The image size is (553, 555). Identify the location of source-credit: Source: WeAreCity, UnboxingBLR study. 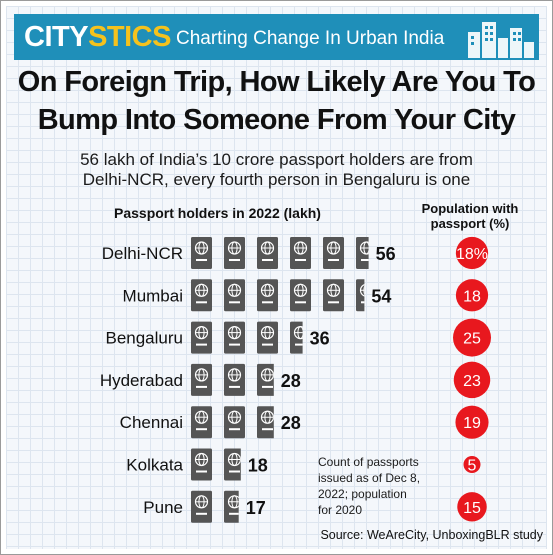
(431, 535).